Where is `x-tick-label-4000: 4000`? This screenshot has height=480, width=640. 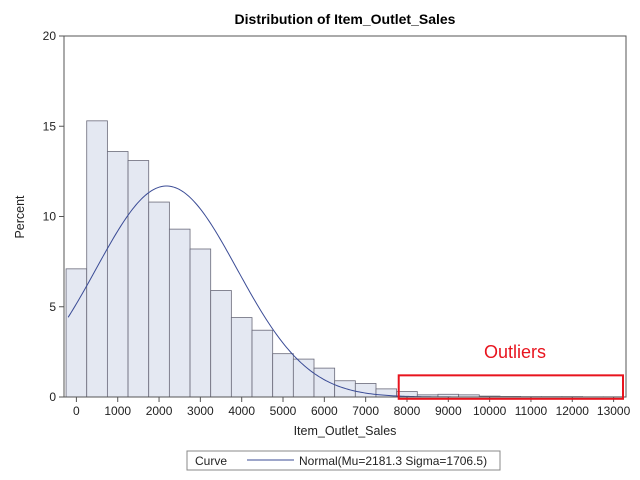 x-tick-label-4000: 4000 is located at coordinates (241, 411).